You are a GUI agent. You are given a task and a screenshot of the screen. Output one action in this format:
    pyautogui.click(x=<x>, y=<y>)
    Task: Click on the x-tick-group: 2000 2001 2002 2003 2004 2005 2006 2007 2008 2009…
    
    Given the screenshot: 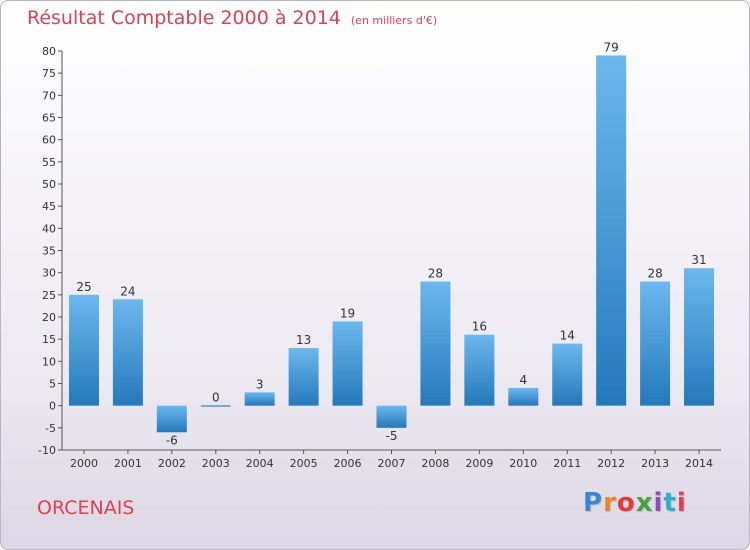 What is the action you would take?
    pyautogui.click(x=391, y=460)
    